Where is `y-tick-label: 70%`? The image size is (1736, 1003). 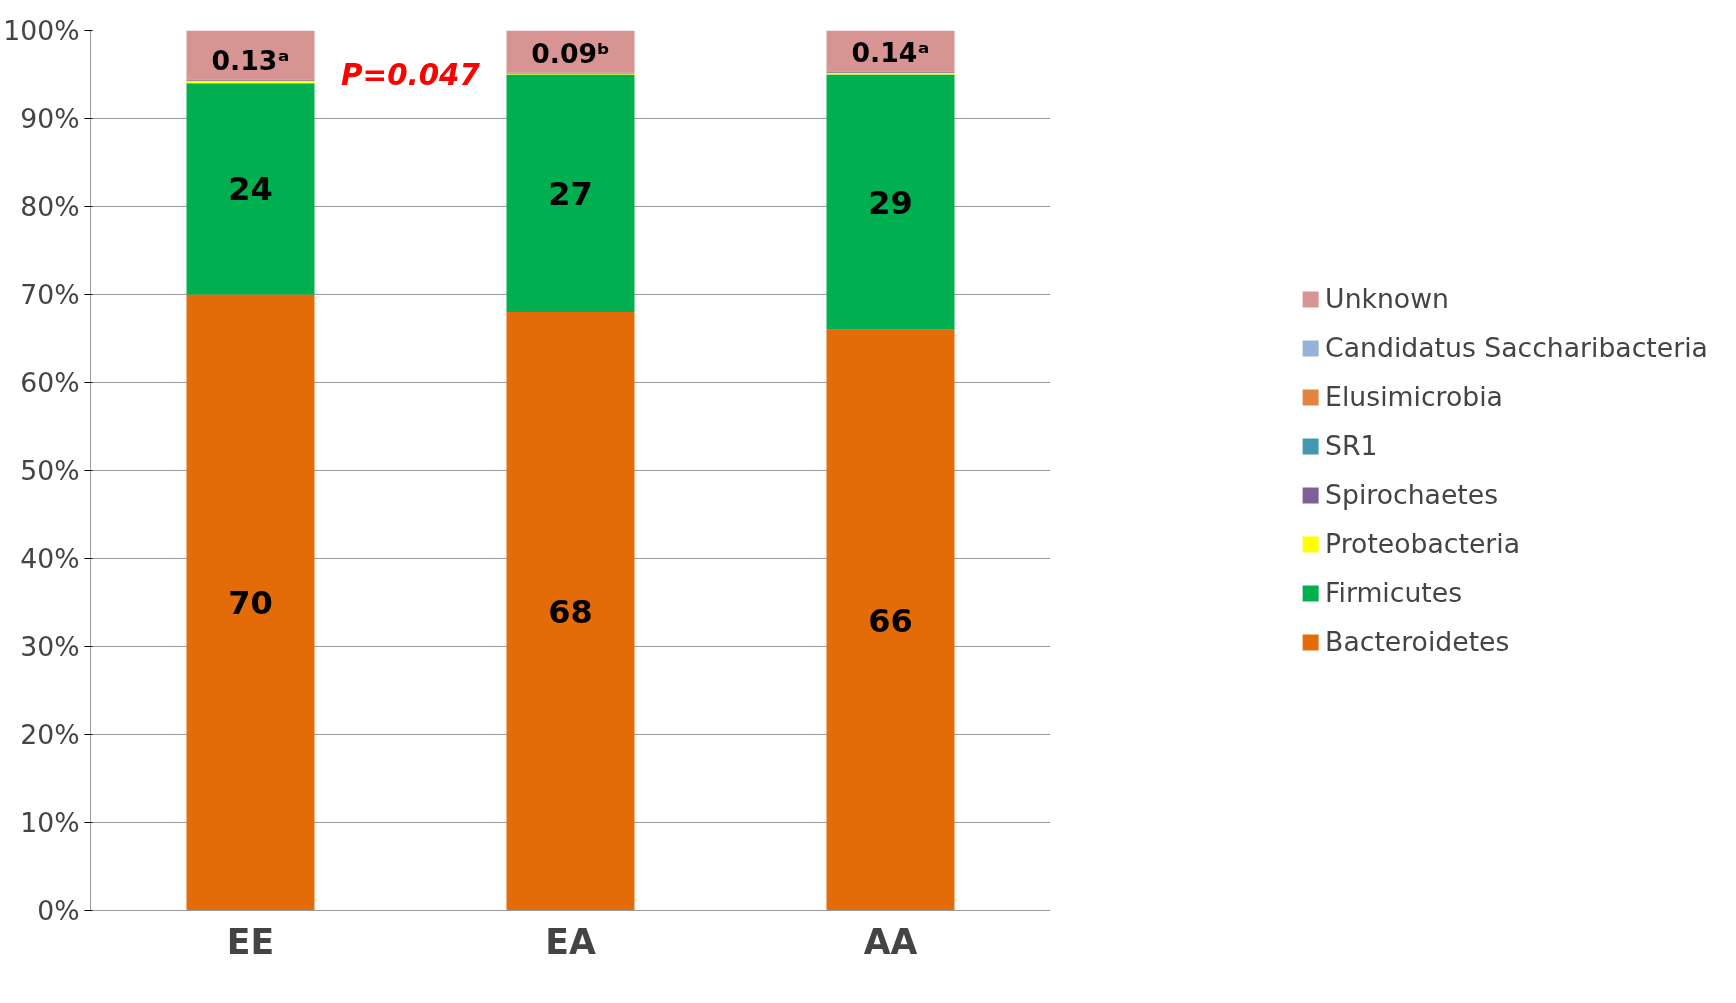 y-tick-label: 70% is located at coordinates (50, 294).